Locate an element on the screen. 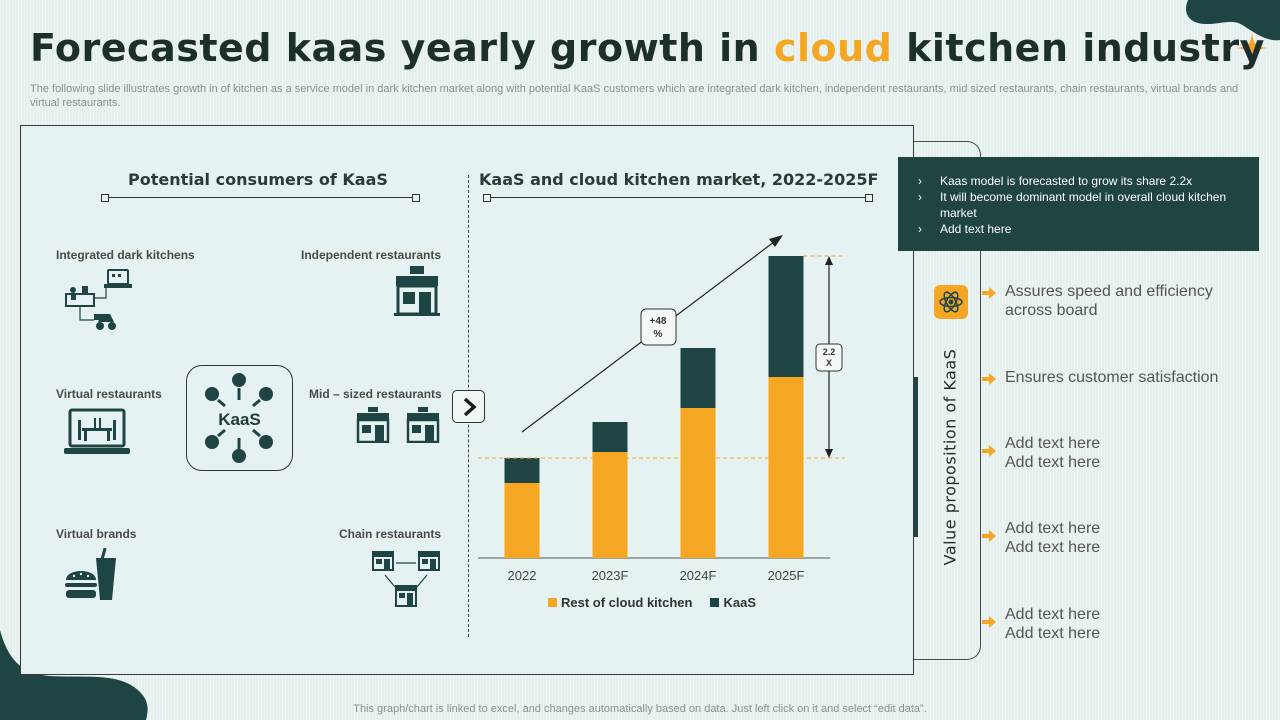 Image resolution: width=1280 pixels, height=720 pixels. next-arrow-button is located at coordinates (468, 406).